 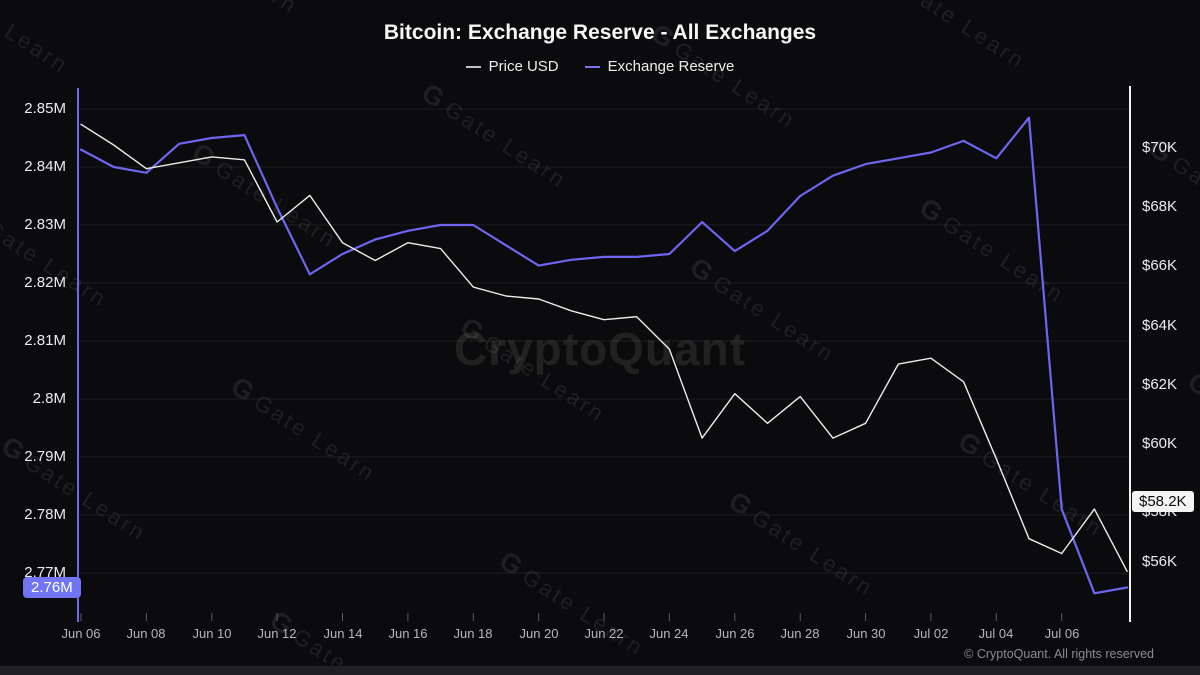 I want to click on x-axis-label: Jul 02, so click(x=931, y=633).